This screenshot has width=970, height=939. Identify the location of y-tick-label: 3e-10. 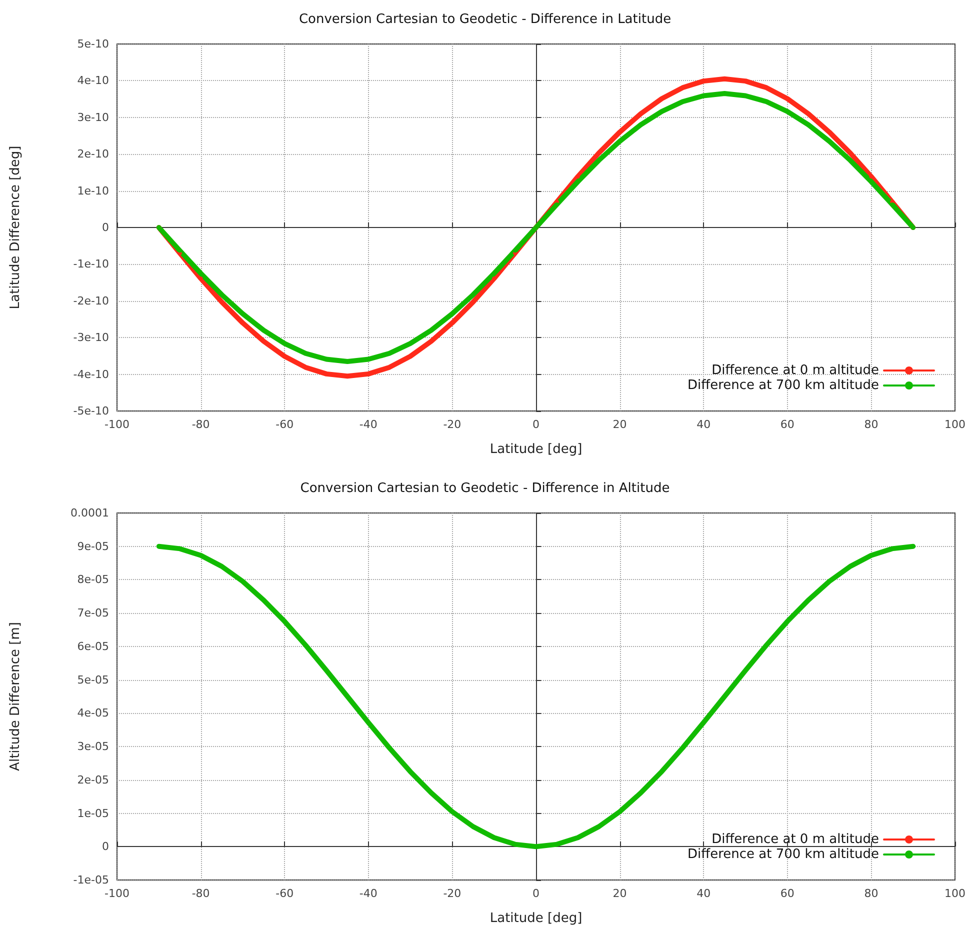
(93, 117).